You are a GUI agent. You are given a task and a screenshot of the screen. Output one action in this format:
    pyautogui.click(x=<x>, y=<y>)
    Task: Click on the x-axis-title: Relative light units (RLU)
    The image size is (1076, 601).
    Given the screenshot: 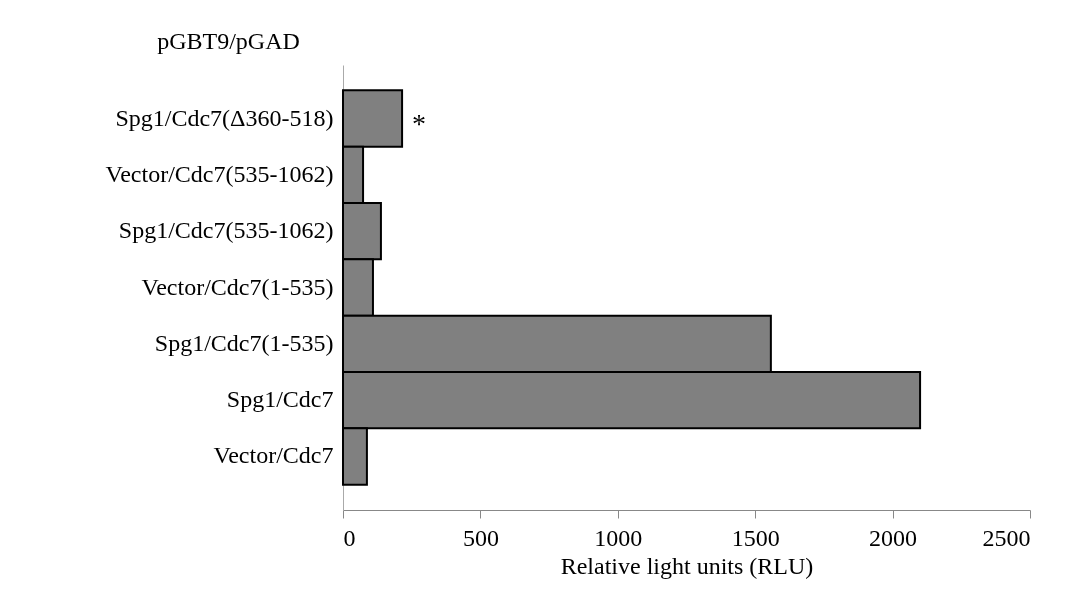 What is the action you would take?
    pyautogui.click(x=687, y=565)
    